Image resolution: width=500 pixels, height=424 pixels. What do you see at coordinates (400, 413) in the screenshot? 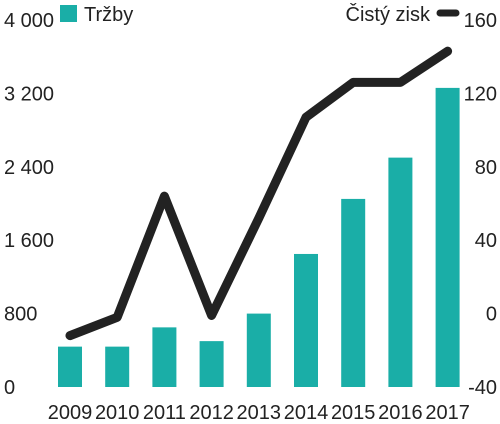
I see `x-tick-label: 2016` at bounding box center [400, 413].